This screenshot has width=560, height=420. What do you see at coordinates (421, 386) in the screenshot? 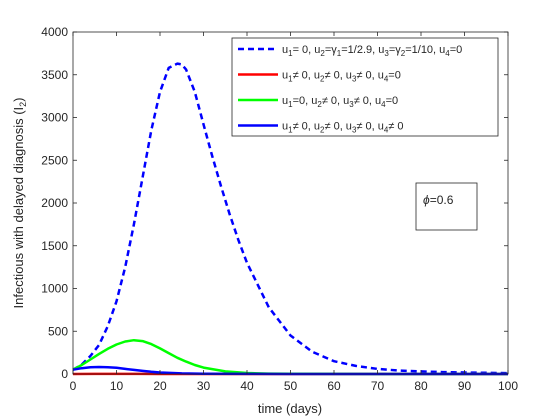
I see `x-tick-label: 80` at bounding box center [421, 386].